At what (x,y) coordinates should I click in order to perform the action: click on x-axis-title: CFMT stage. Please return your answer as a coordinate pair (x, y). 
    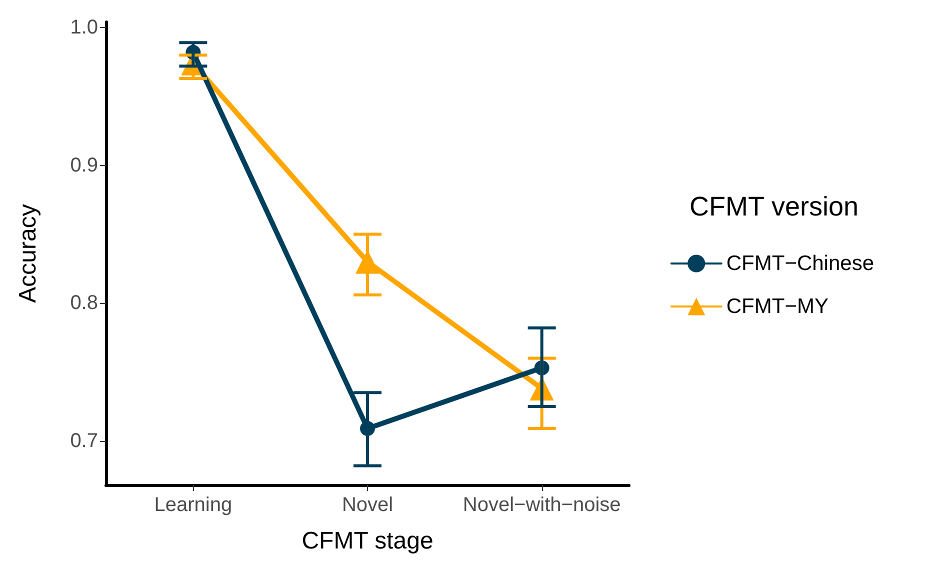
    Looking at the image, I should click on (368, 541).